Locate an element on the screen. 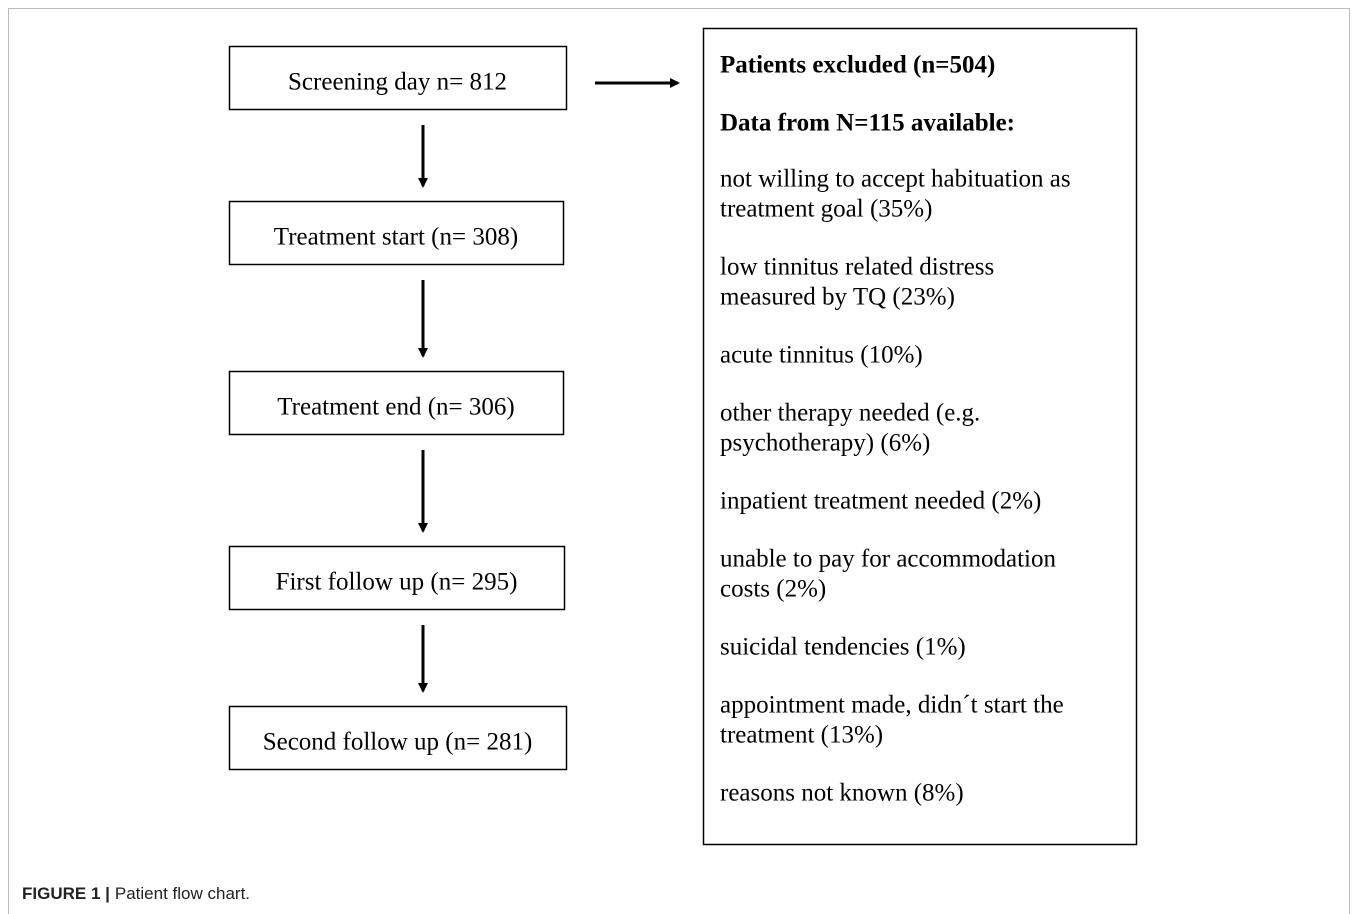 Image resolution: width=1358 pixels, height=914 pixels. exclusion-reason: inpatient treatment needed (2%) is located at coordinates (880, 501).